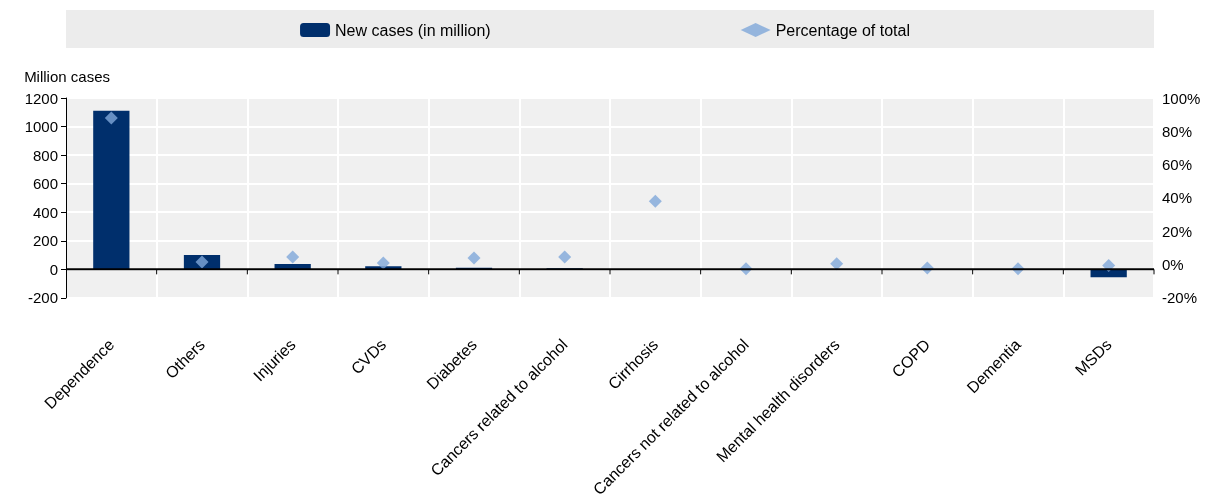 This screenshot has width=1210, height=500. What do you see at coordinates (842, 30) in the screenshot?
I see `legend-label: Percentage of total` at bounding box center [842, 30].